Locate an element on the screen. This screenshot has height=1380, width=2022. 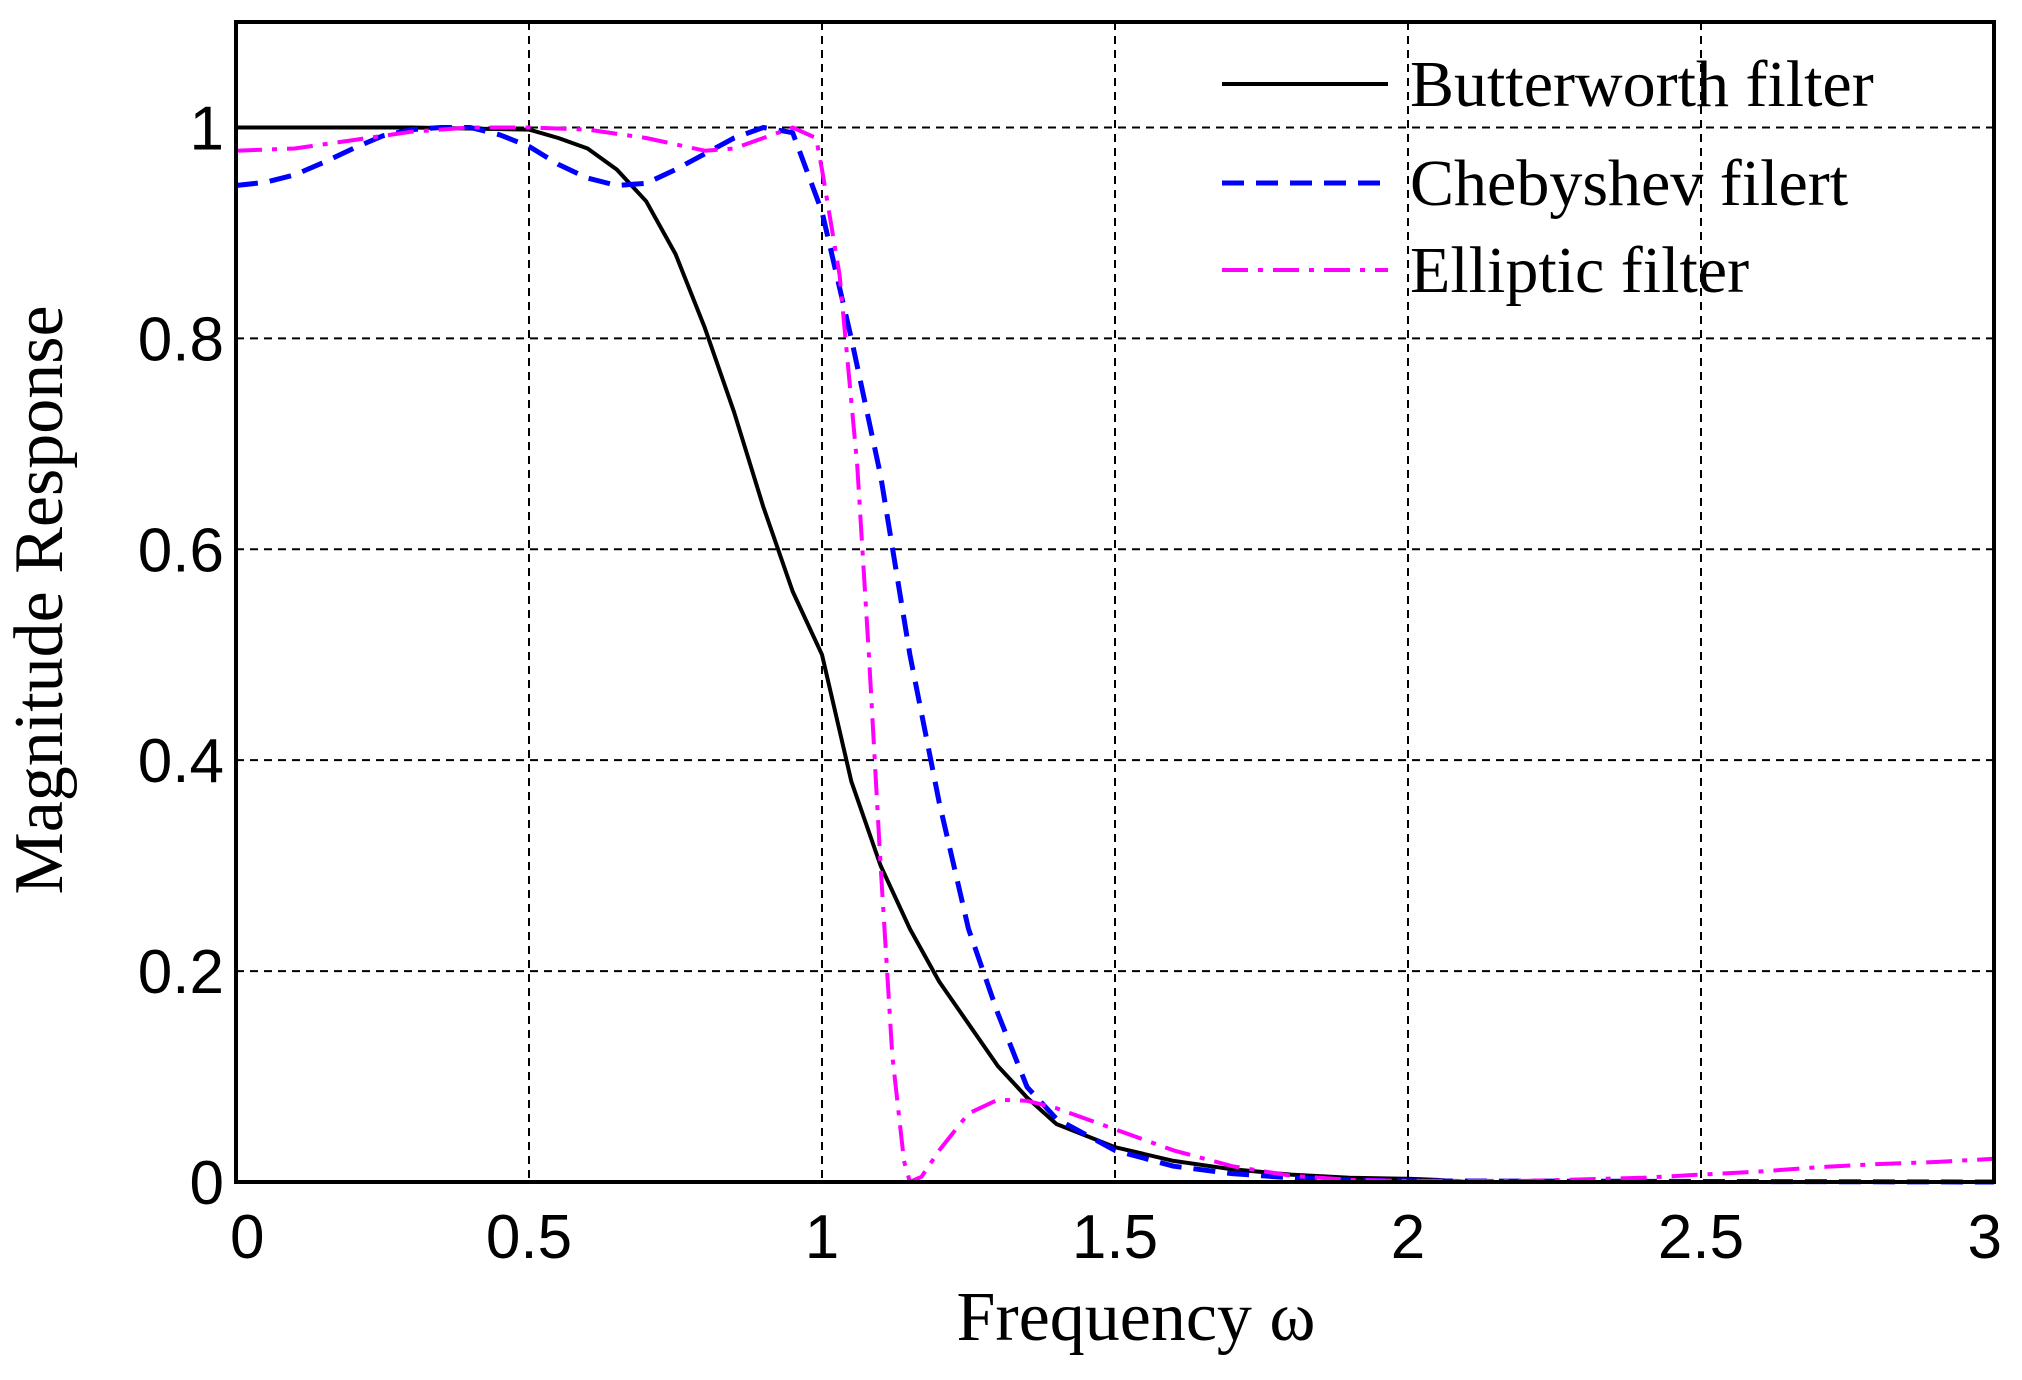
y-tick-label: 0.8 is located at coordinates (181, 339).